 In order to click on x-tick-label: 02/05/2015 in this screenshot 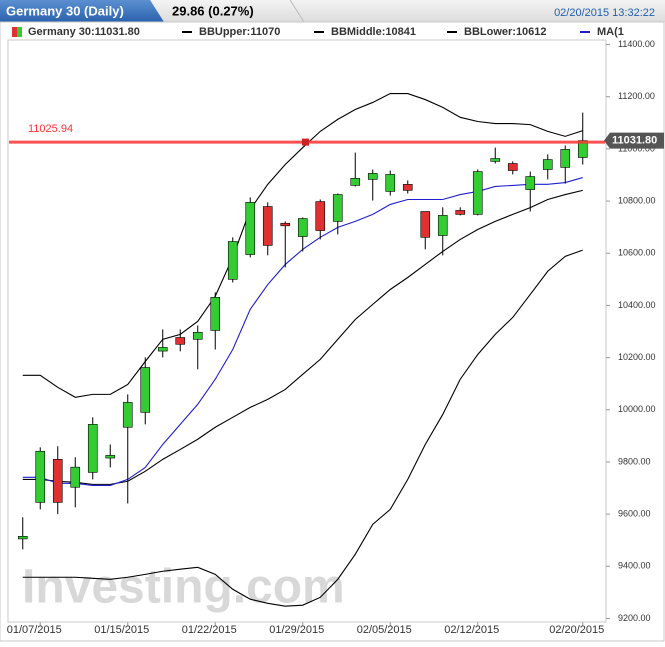, I will do `click(384, 630)`.